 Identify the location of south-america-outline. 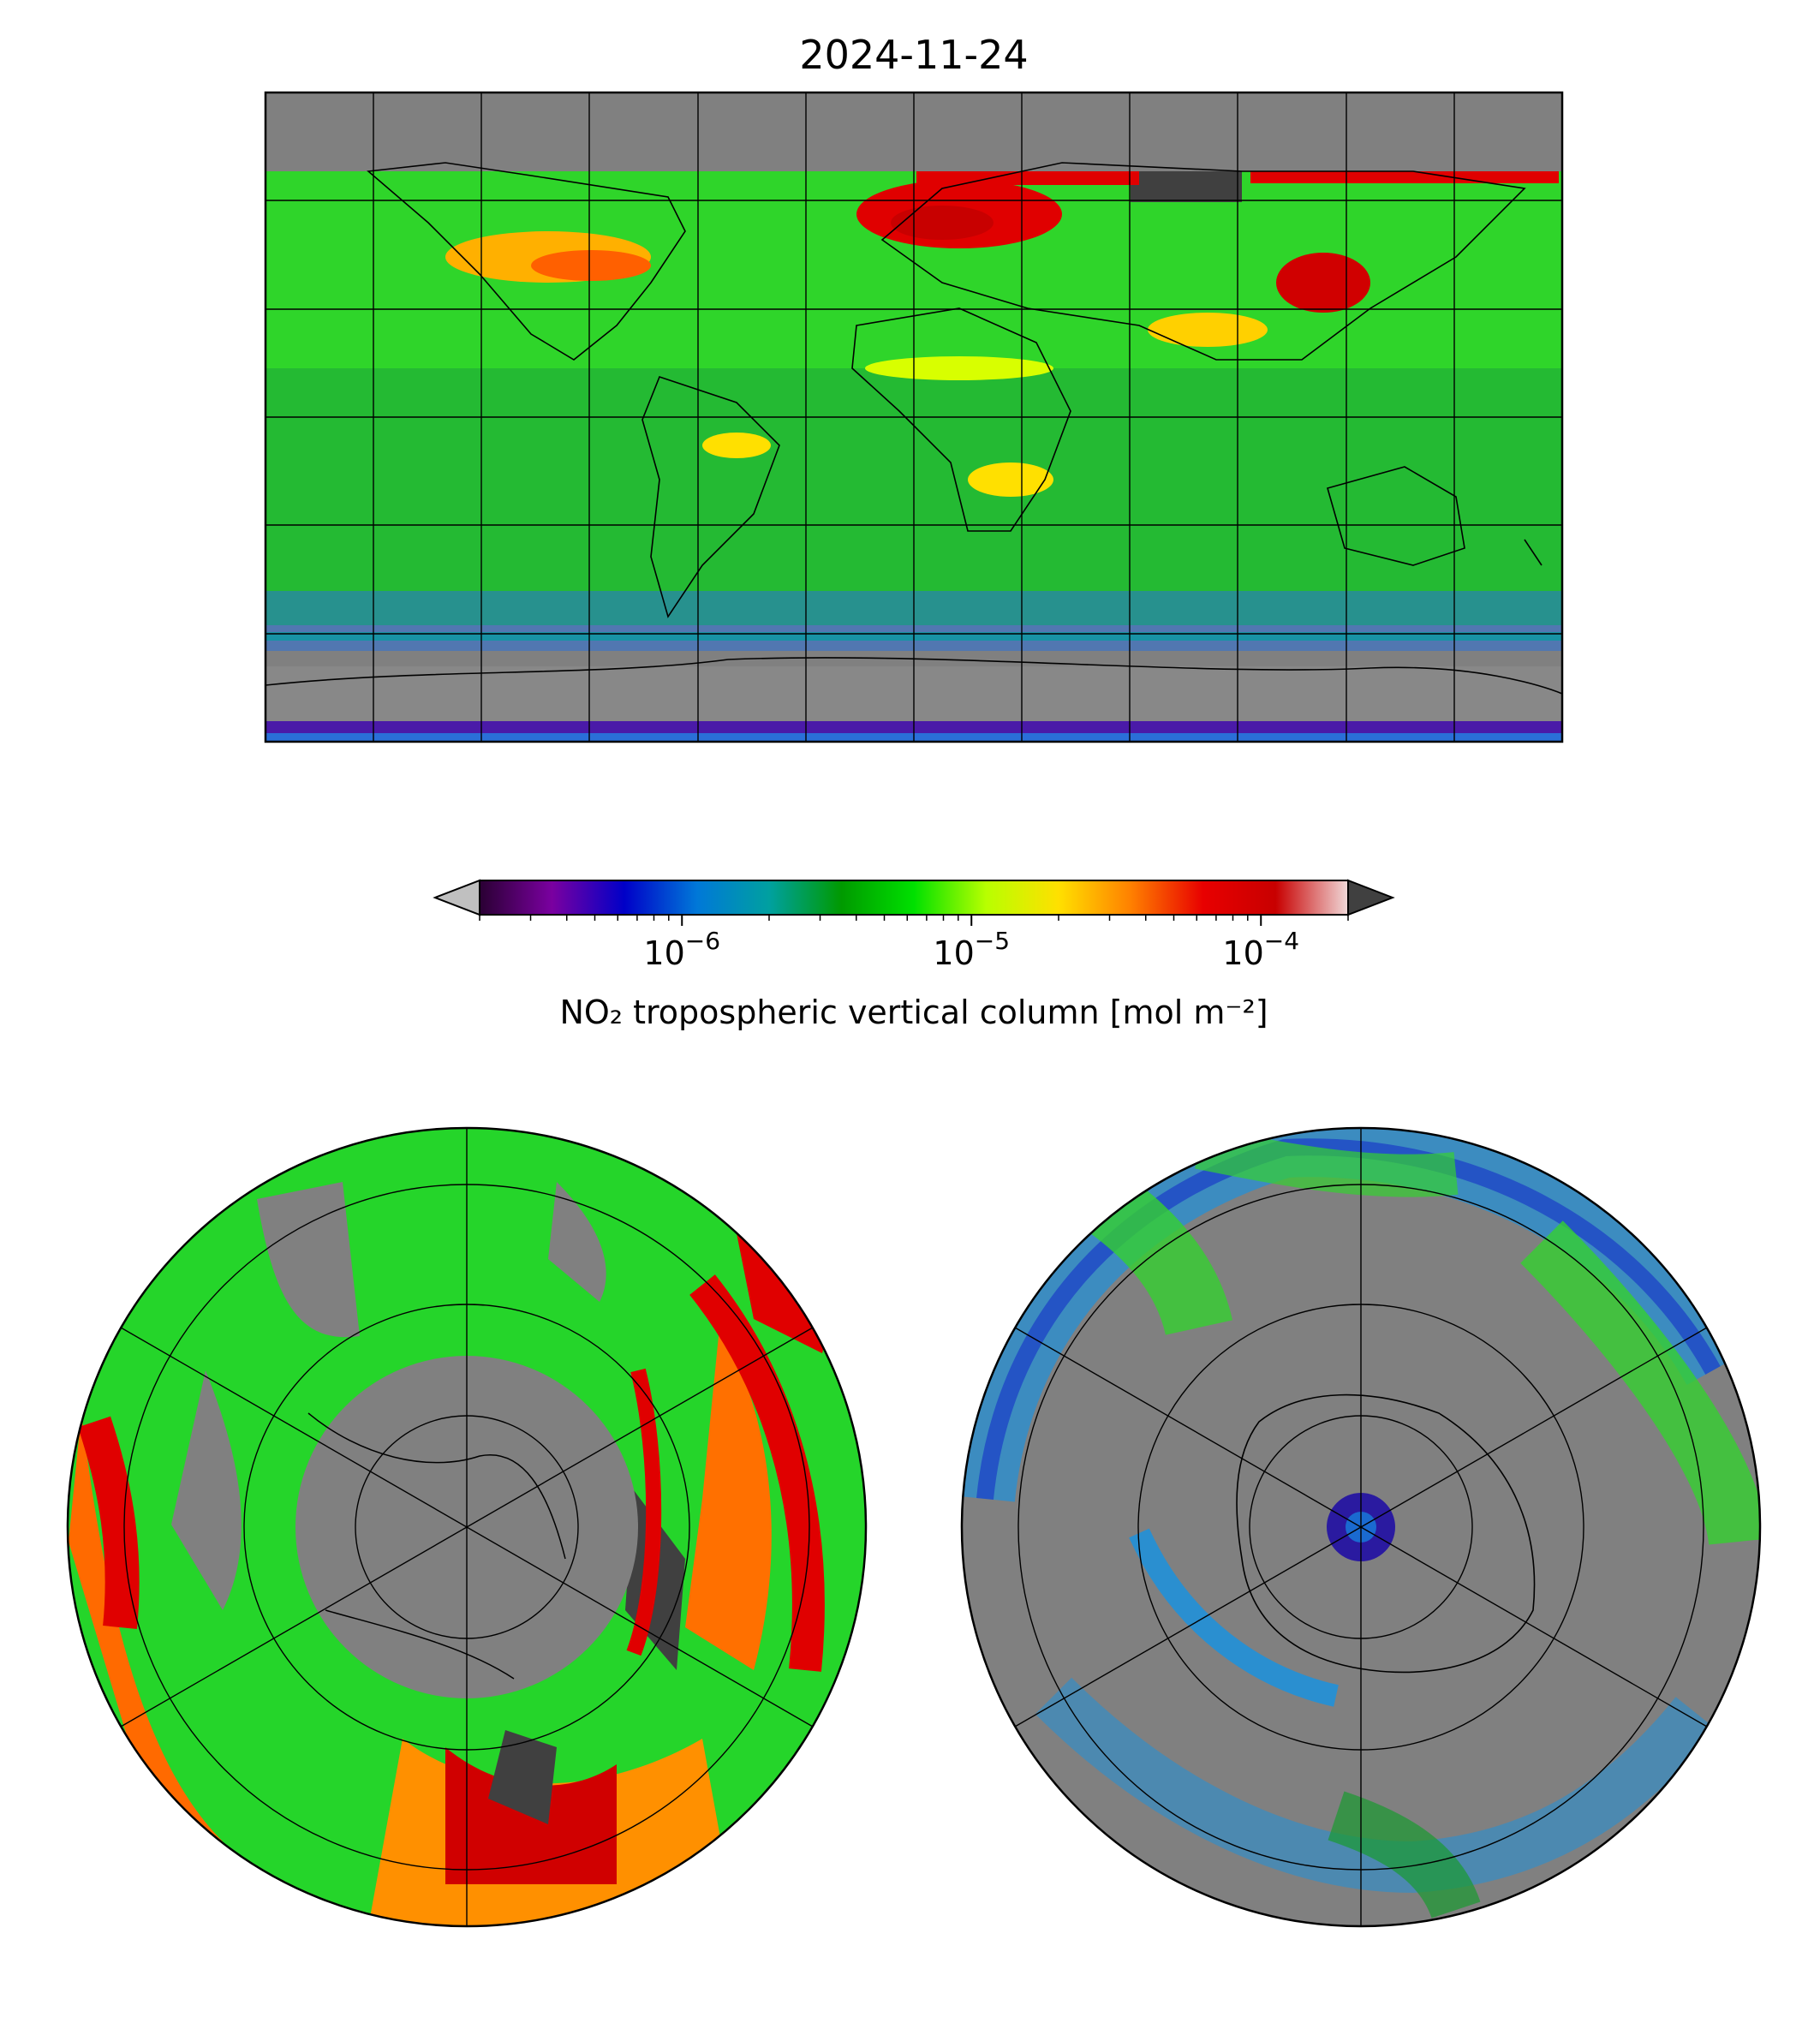
(710, 497).